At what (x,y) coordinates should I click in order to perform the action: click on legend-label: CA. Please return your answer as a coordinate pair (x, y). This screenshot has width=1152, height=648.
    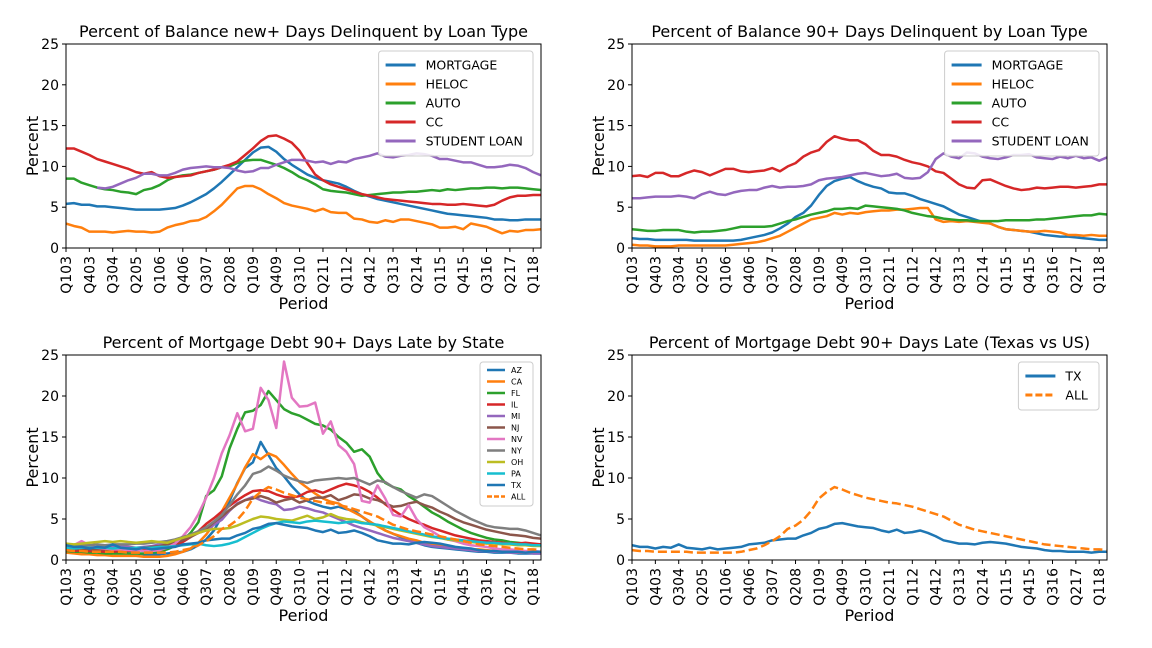
    Looking at the image, I should click on (517, 381).